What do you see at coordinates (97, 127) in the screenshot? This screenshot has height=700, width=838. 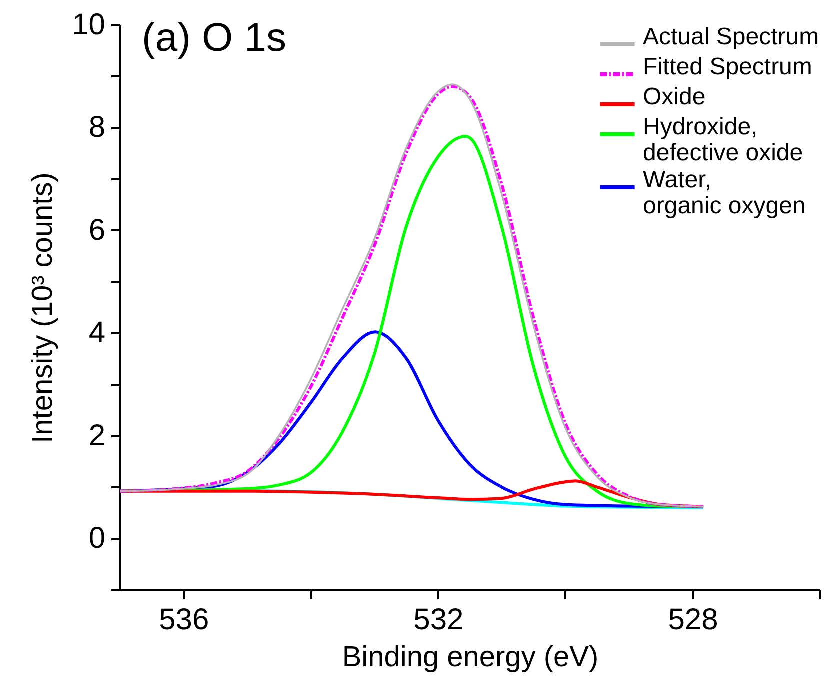 I see `y-tick-label: 8` at bounding box center [97, 127].